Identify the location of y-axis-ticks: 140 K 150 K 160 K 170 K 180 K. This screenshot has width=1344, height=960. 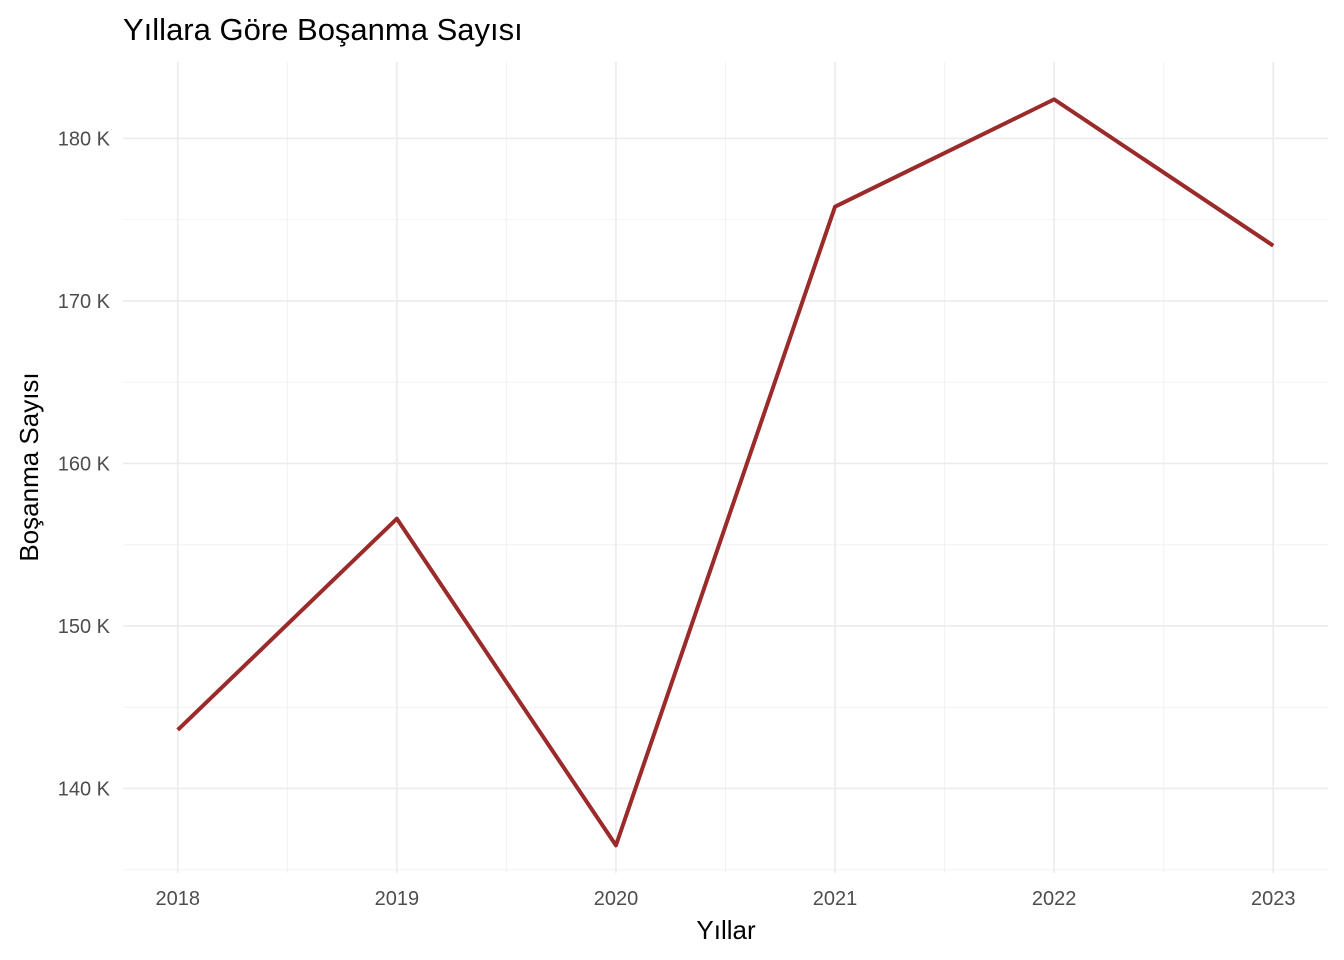
(84, 464).